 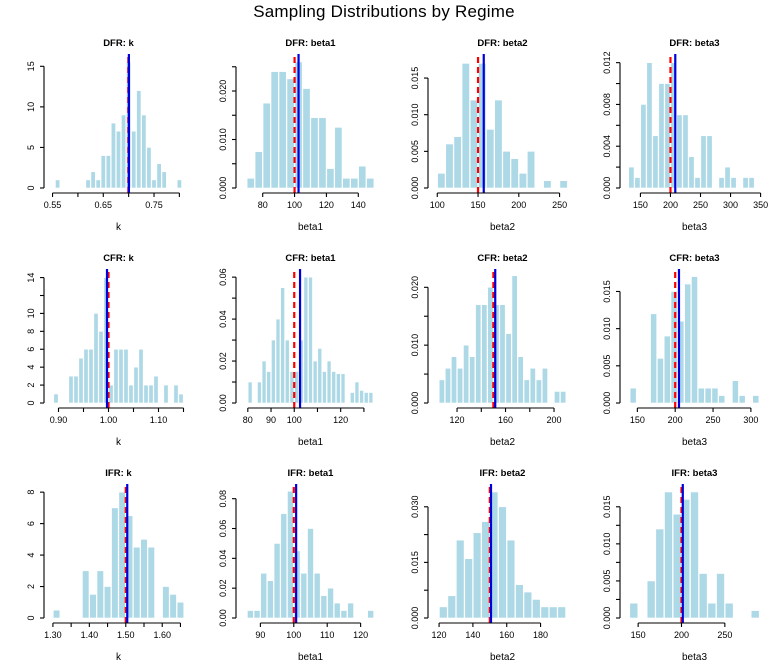 I want to click on panel-dfr-k: DFR: k 0.55 0.65 0.75 k 0 5 10 15, so click(x=104, y=135).